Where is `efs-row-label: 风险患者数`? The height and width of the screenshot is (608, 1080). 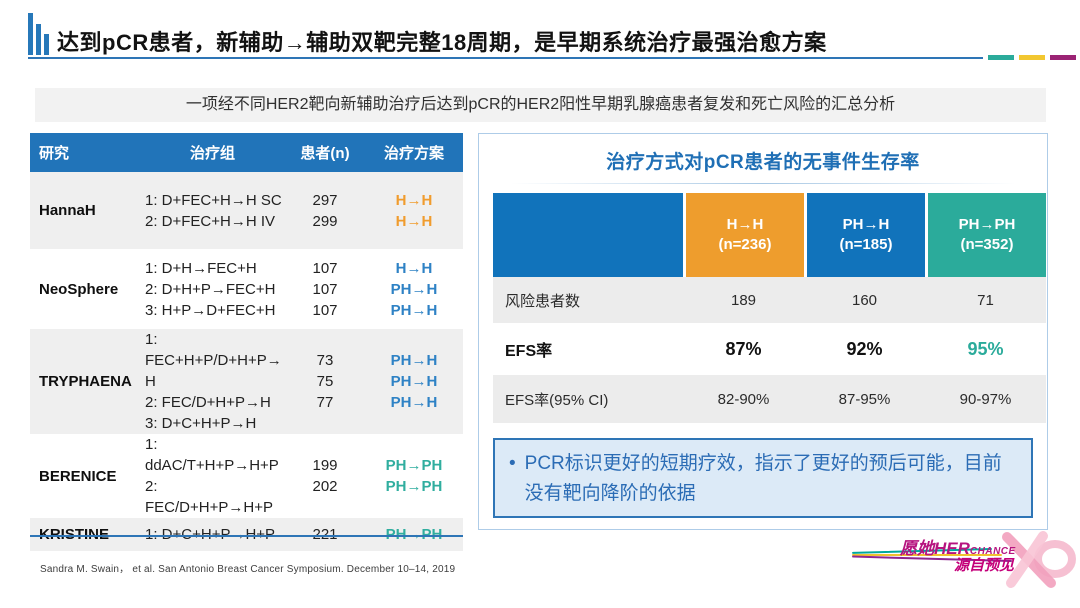 efs-row-label: 风险患者数 is located at coordinates (588, 300).